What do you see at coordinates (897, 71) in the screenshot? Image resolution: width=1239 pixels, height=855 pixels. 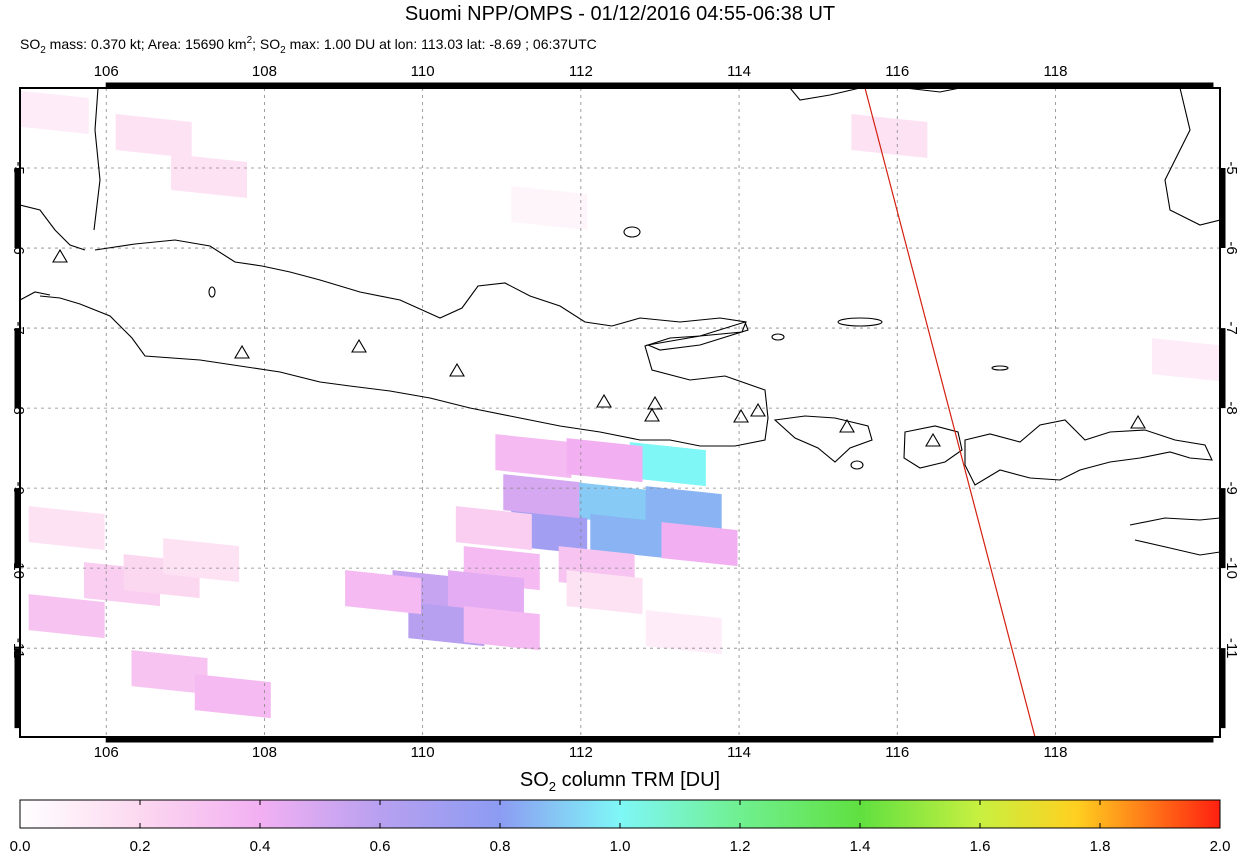 I see `x-tick-label-top: 116` at bounding box center [897, 71].